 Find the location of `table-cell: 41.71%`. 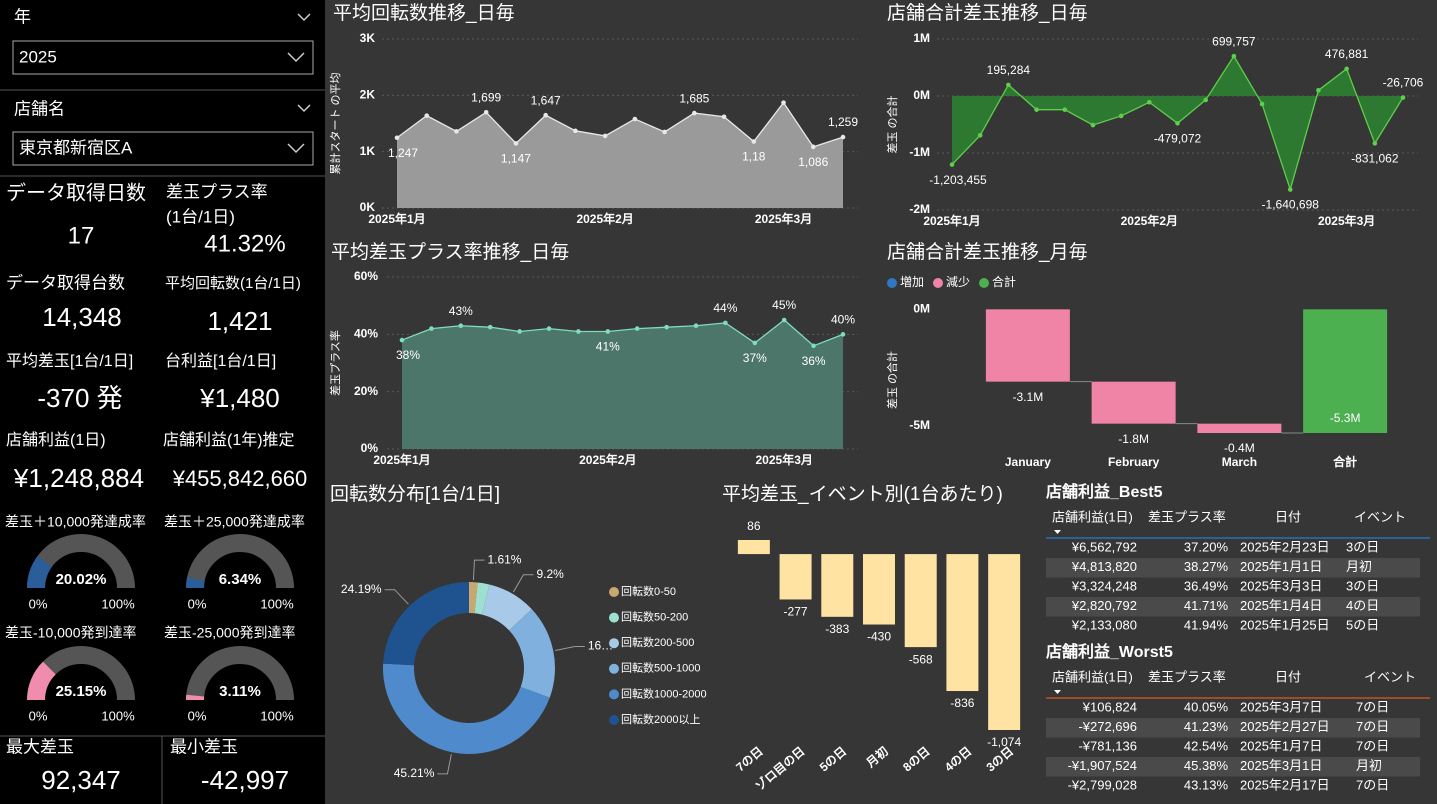

table-cell: 41.71% is located at coordinates (1206, 605).